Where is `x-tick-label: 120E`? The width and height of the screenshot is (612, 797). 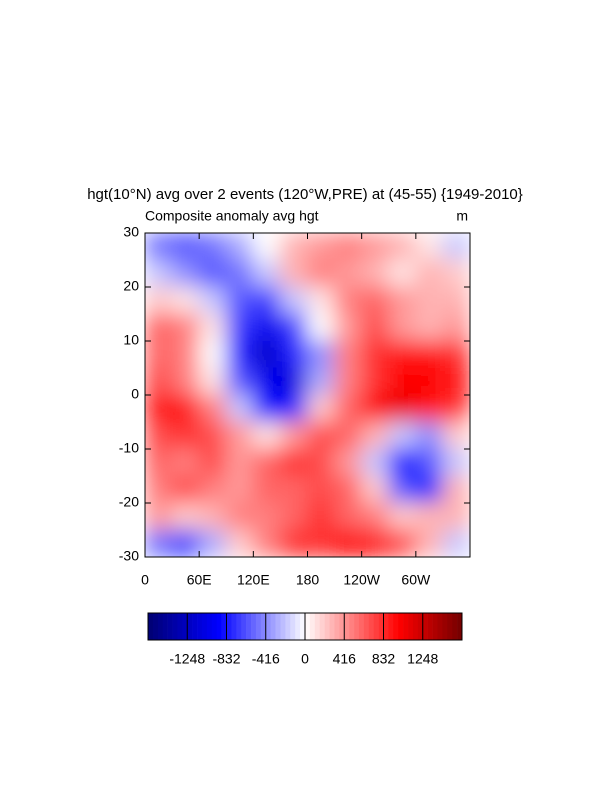
x-tick-label: 120E is located at coordinates (253, 580).